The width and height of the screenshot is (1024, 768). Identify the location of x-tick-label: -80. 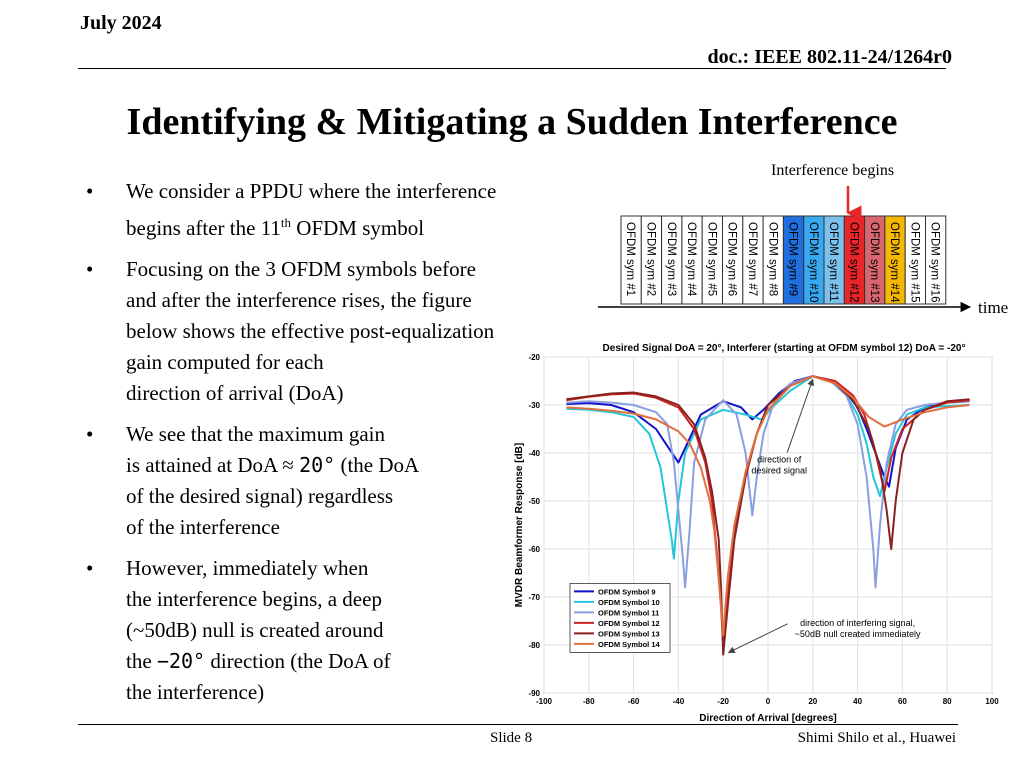
(589, 701).